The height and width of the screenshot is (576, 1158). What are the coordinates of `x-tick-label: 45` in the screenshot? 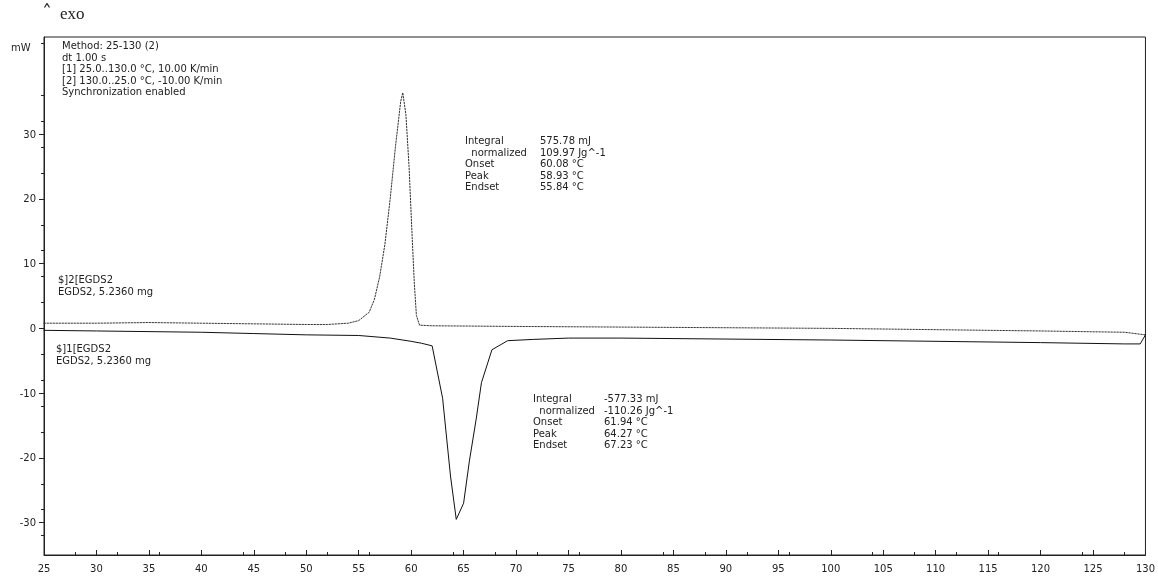 It's located at (254, 568).